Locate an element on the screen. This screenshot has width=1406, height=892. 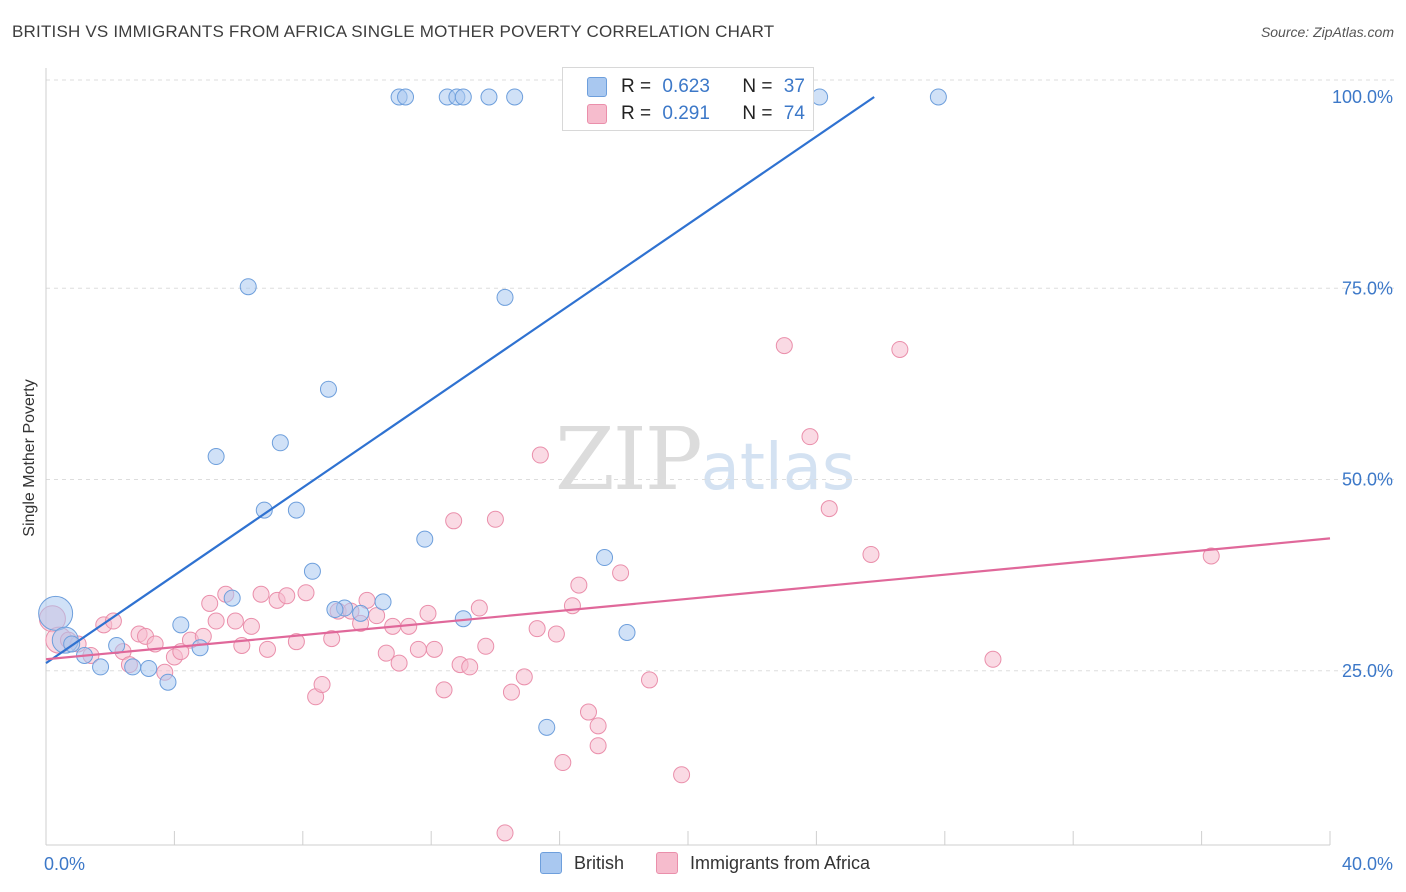
africa-legend-swatch is located at coordinates (667, 863).